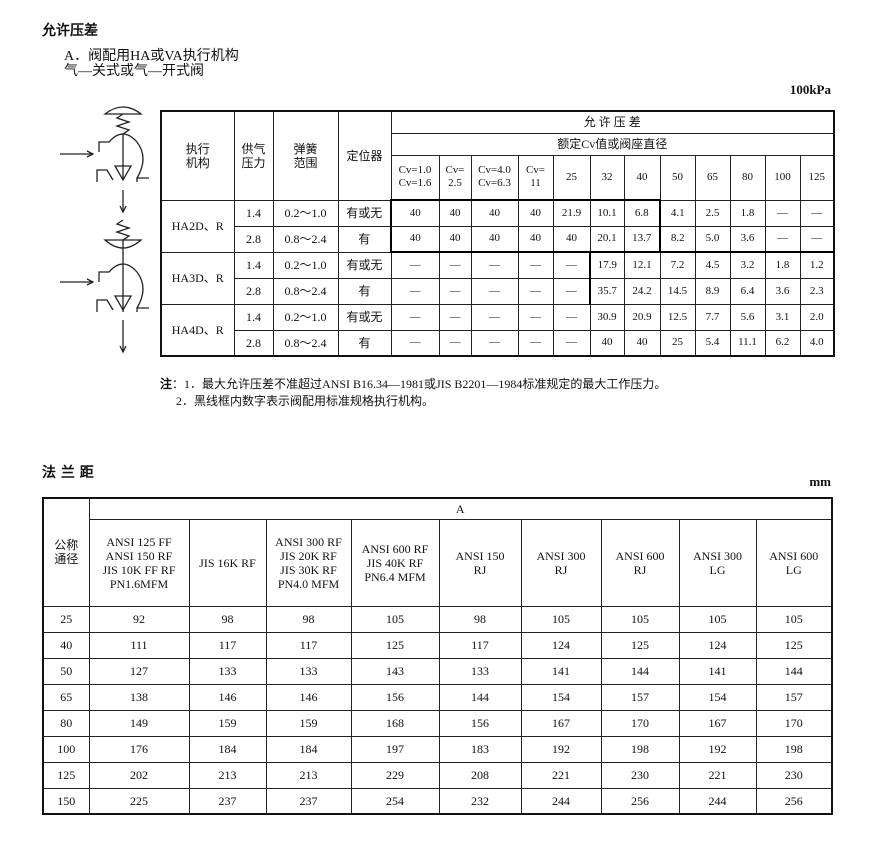 The image size is (877, 855). I want to click on nominal-size: 65, so click(66, 697).